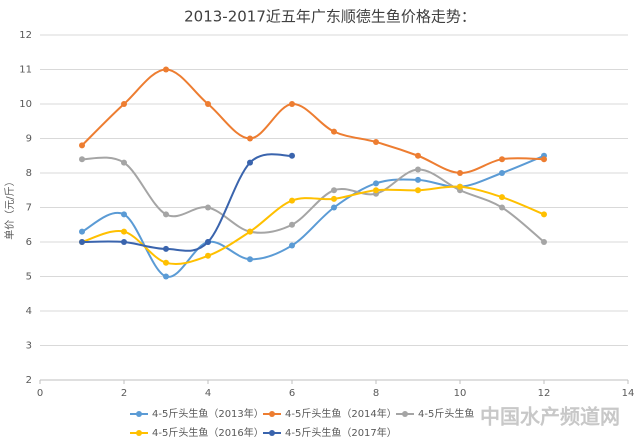 The image size is (640, 447). I want to click on x-tick-label: 14, so click(628, 393).